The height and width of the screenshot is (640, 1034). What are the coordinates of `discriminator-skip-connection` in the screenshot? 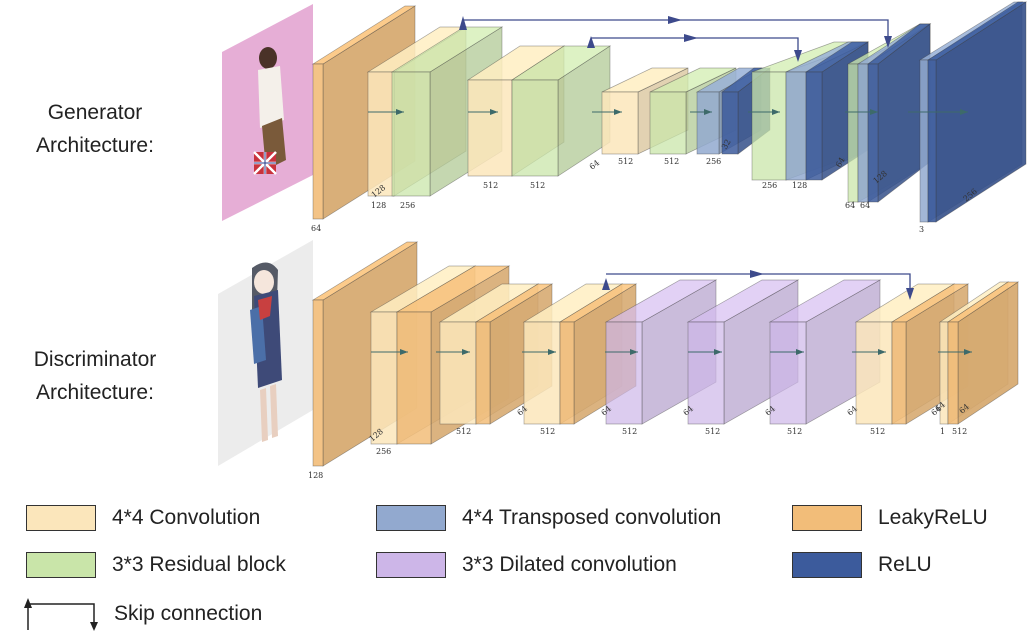 It's located at (758, 285).